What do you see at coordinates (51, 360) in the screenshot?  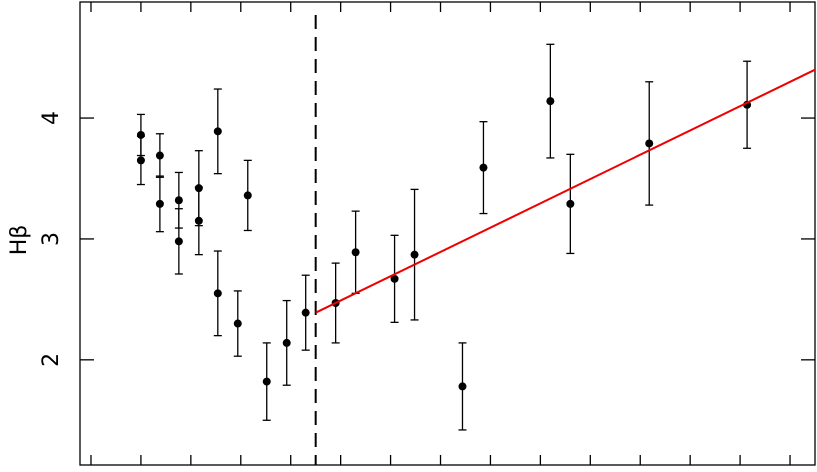 I see `y-tick-label: 2` at bounding box center [51, 360].